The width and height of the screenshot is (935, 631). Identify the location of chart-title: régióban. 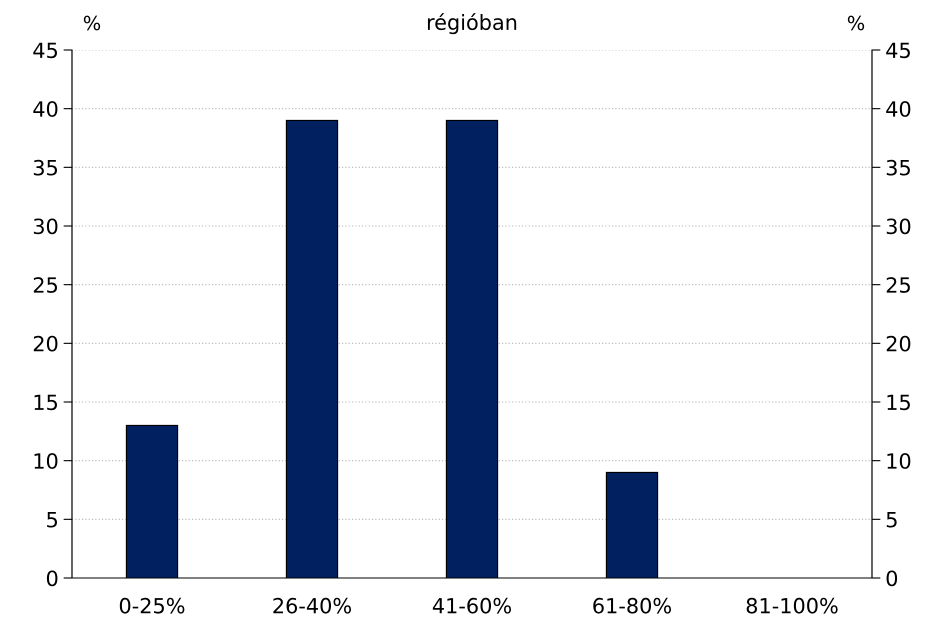
(472, 23).